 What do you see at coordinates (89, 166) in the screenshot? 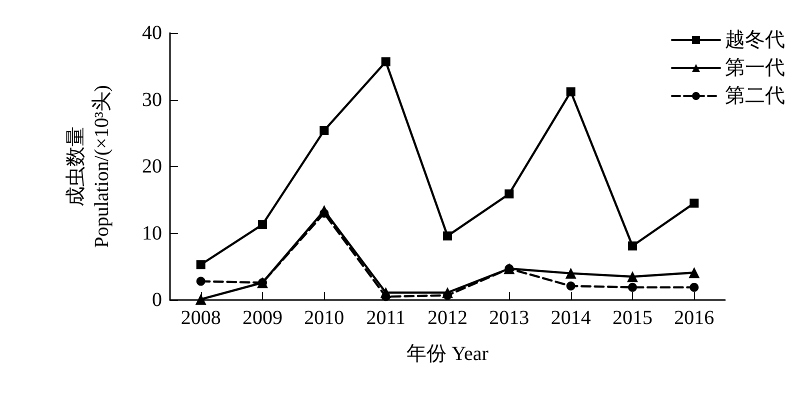
I see `y-axis-title: 成虫数量 Population/(×10³头)` at bounding box center [89, 166].